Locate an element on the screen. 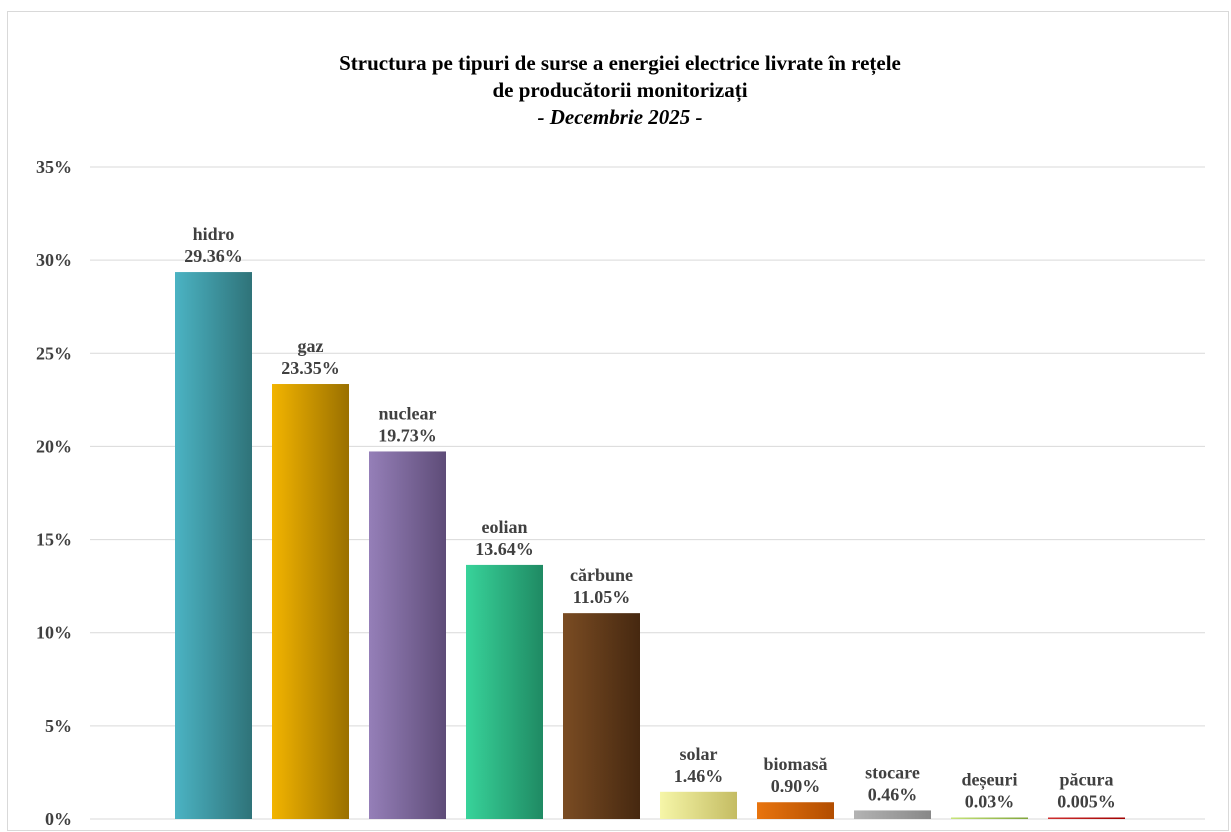 The width and height of the screenshot is (1231, 832). chart-title-line-2: de producătorii monitorizați is located at coordinates (619, 90).